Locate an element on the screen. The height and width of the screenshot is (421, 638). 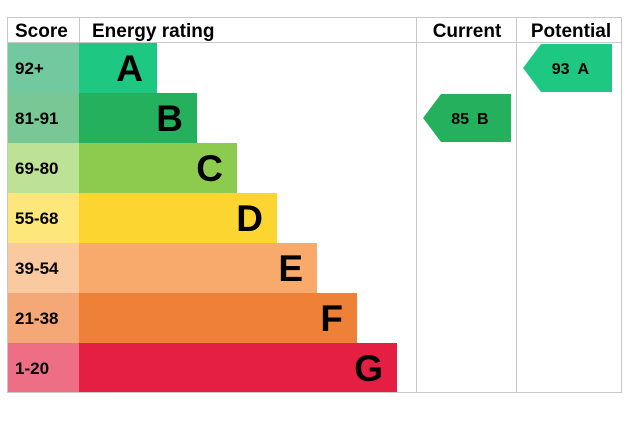
header-score: Score is located at coordinates (41, 31).